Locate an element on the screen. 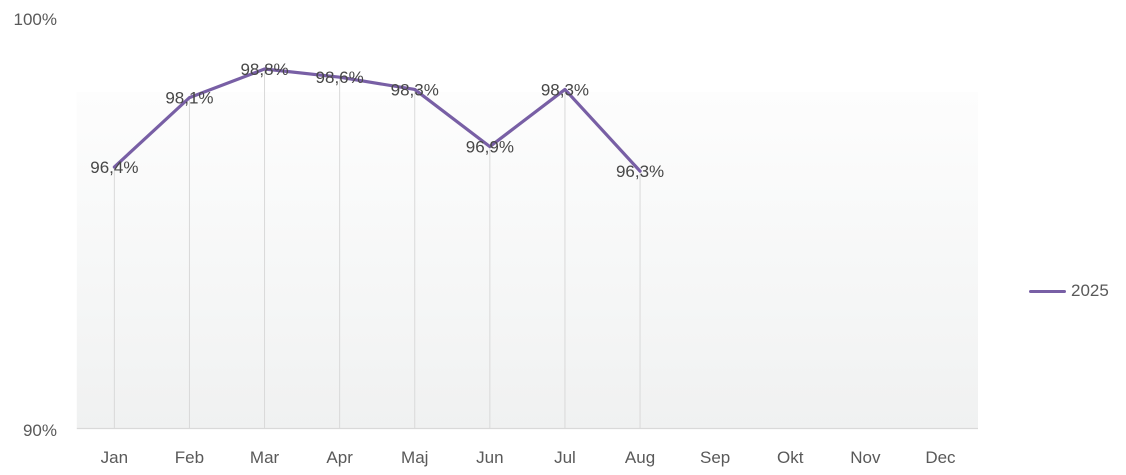  x-axis-tick-label: Jul is located at coordinates (565, 457).